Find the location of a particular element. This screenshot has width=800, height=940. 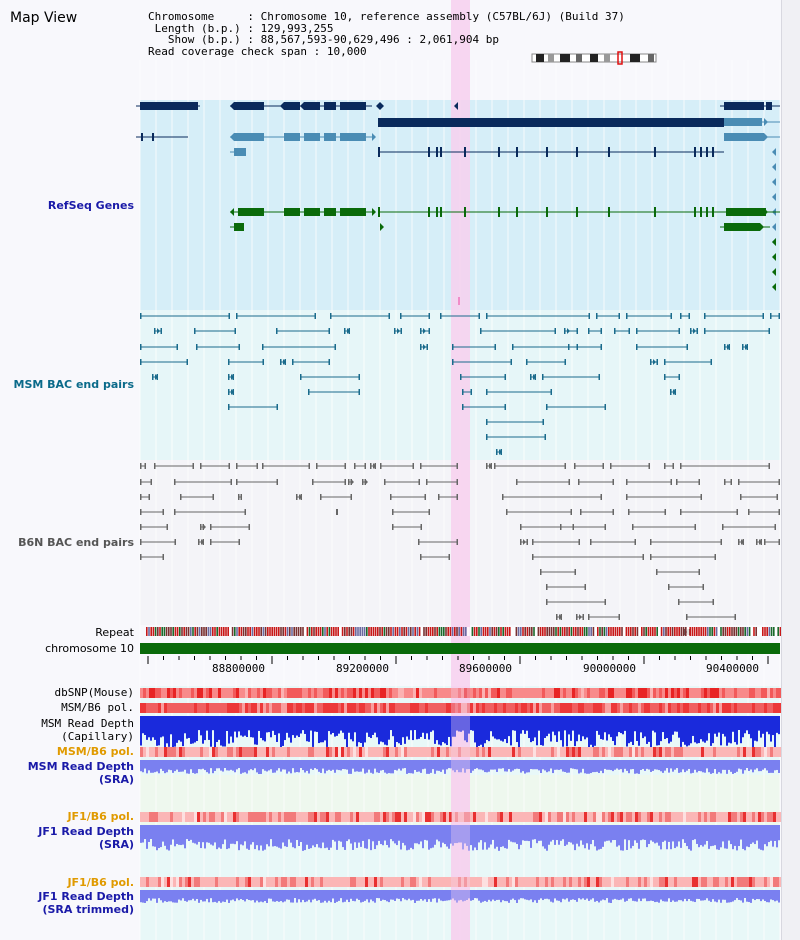

track-label-jf1-trim: JF1 Read Depth is located at coordinates (86, 896).